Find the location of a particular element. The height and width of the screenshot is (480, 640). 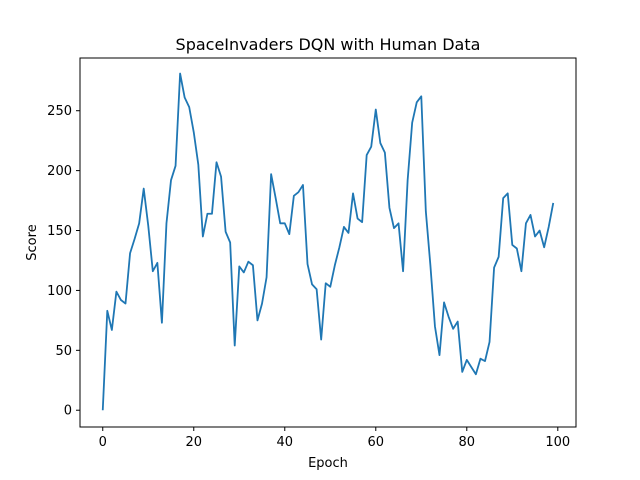

y-tick-label: 250 is located at coordinates (59, 111).